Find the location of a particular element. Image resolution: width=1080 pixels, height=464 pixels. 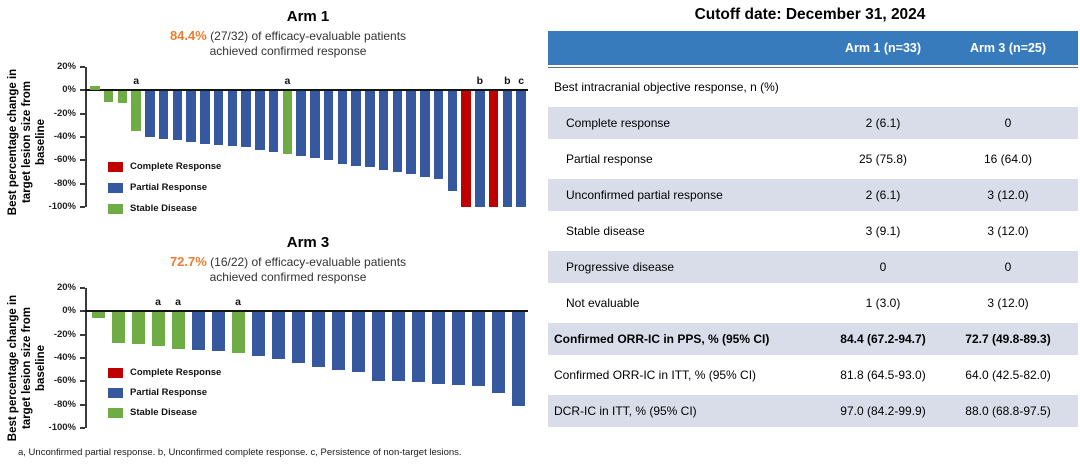

row-label: Complete response is located at coordinates (618, 123).